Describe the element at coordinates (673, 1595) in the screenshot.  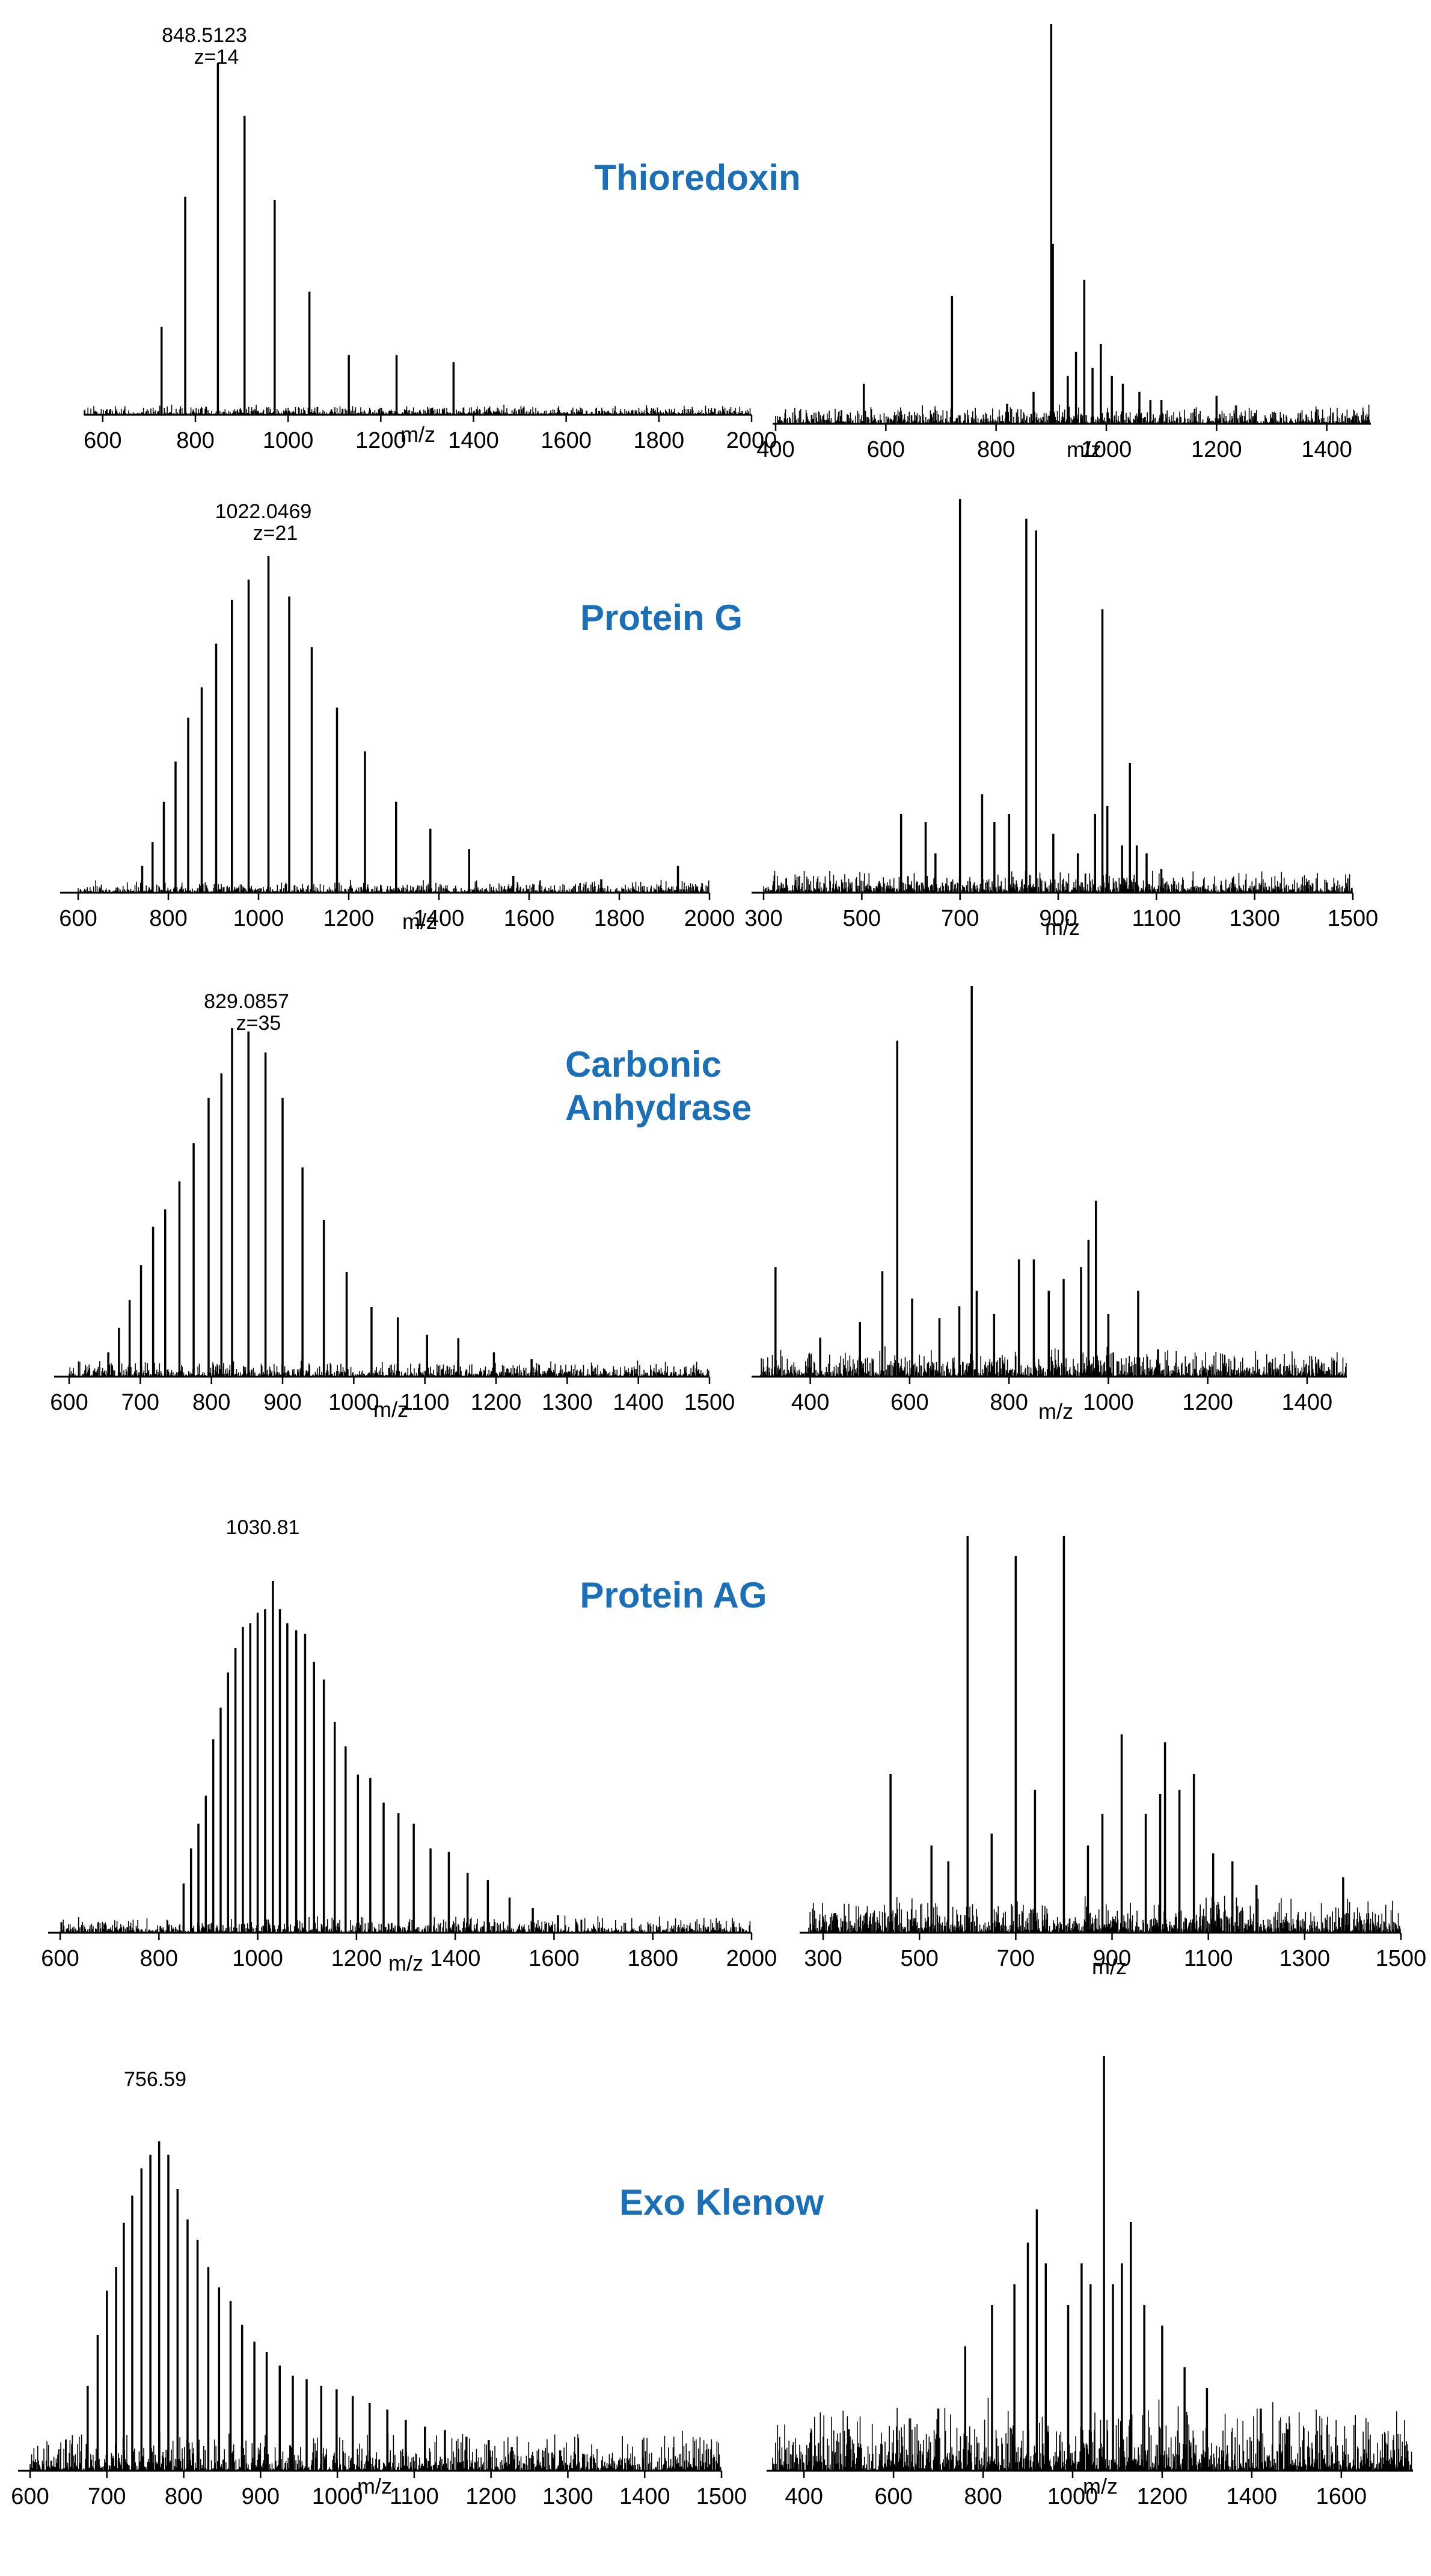
I see `protein-title-protein-ag: Protein AG` at that location.